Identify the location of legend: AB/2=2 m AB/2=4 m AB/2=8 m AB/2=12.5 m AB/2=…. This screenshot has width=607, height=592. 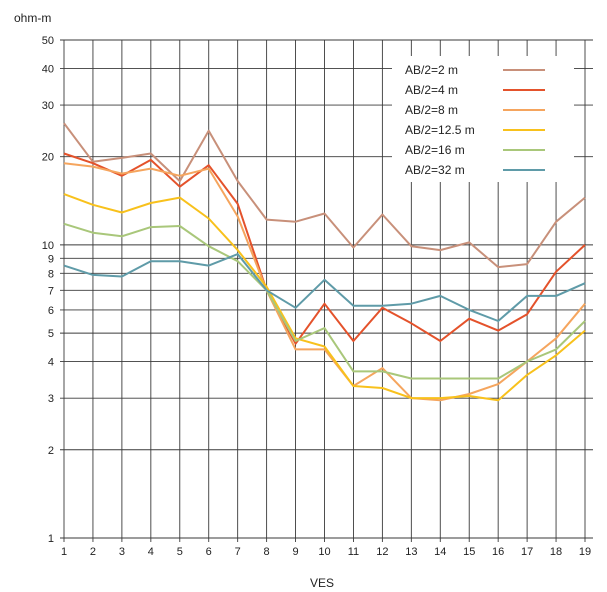
(475, 120).